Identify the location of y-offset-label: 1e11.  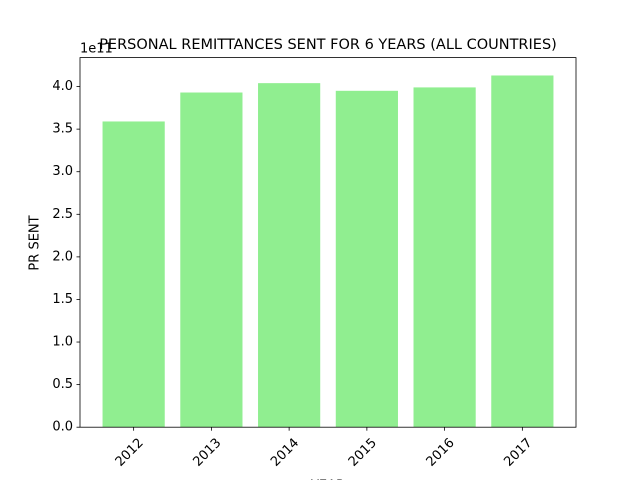
(96, 49).